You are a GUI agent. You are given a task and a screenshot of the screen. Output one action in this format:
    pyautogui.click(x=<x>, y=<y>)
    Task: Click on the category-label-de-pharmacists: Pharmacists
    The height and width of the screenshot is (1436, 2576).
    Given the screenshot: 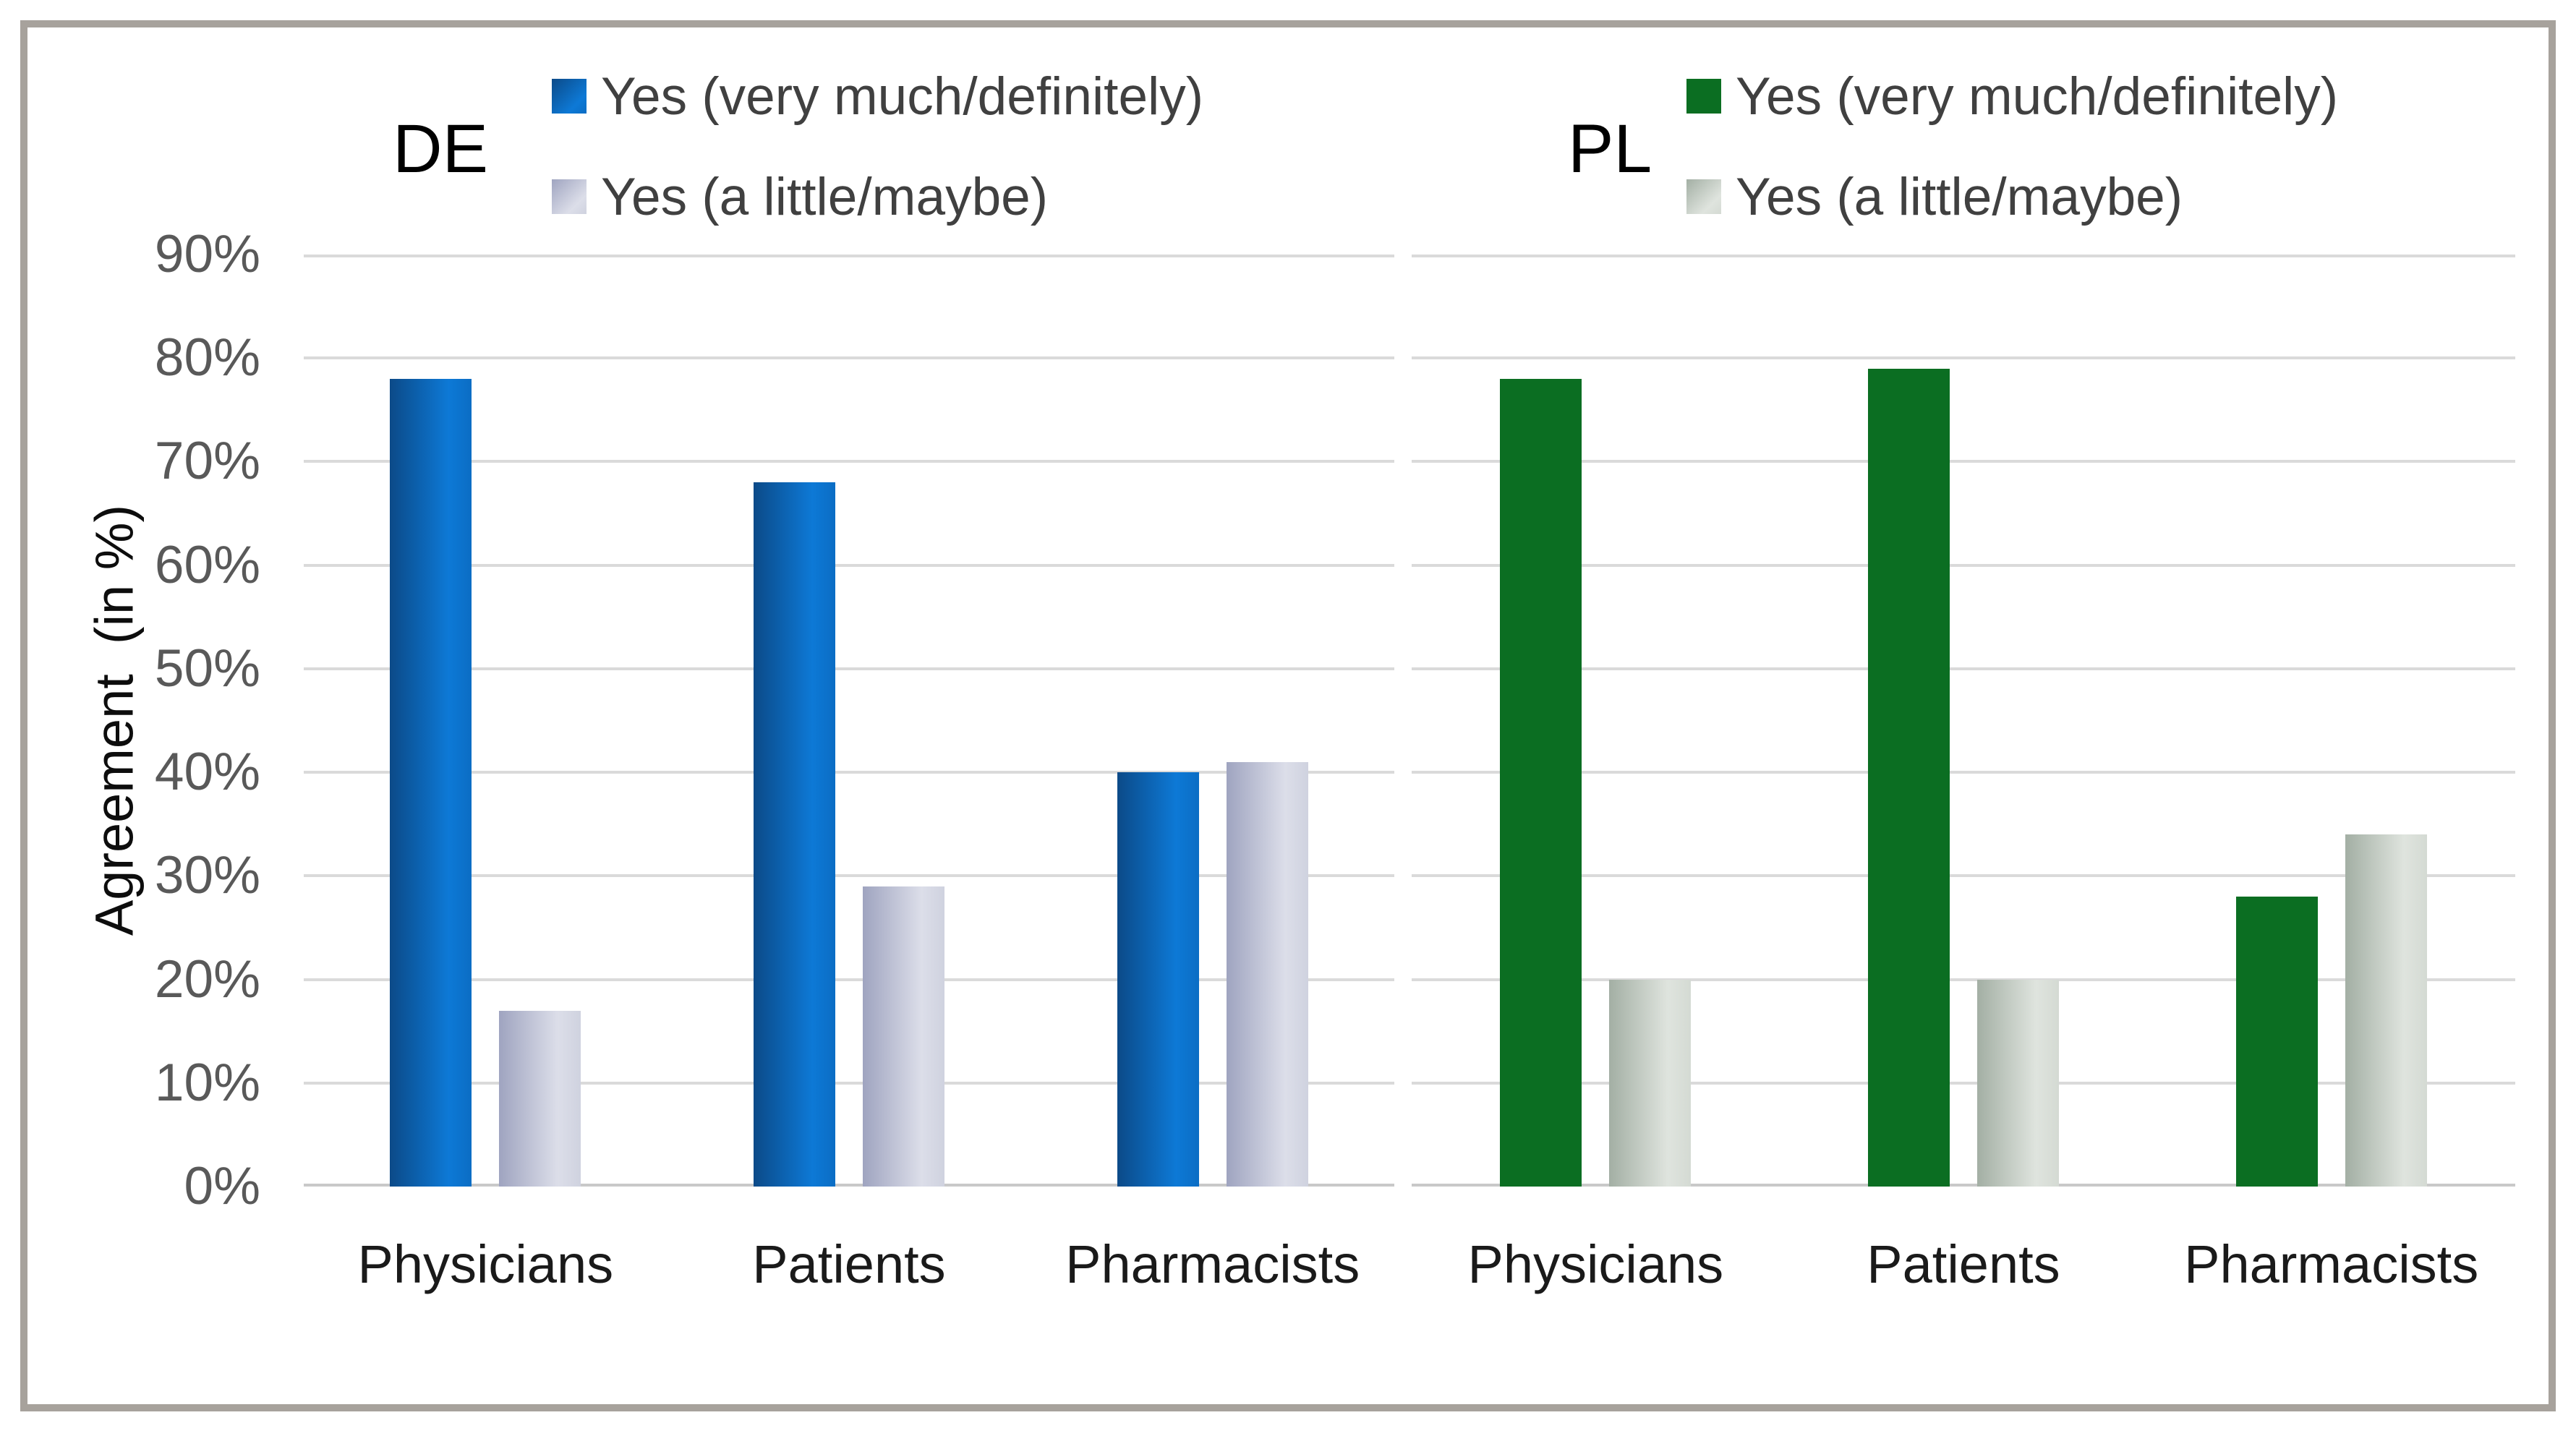 What is the action you would take?
    pyautogui.click(x=1212, y=1264)
    